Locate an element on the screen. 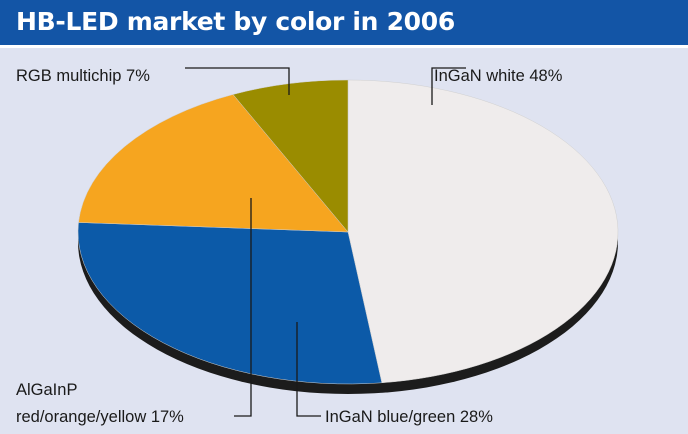 Image resolution: width=688 pixels, height=434 pixels. title-bar: HB-LED market by color in 2006 is located at coordinates (344, 24).